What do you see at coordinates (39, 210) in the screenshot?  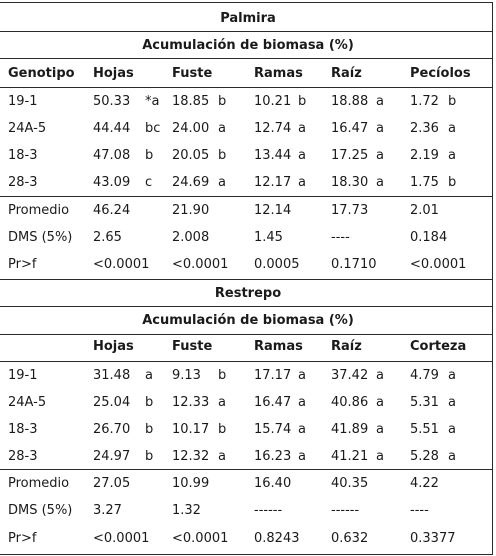 I see `stats-label: Promedio` at bounding box center [39, 210].